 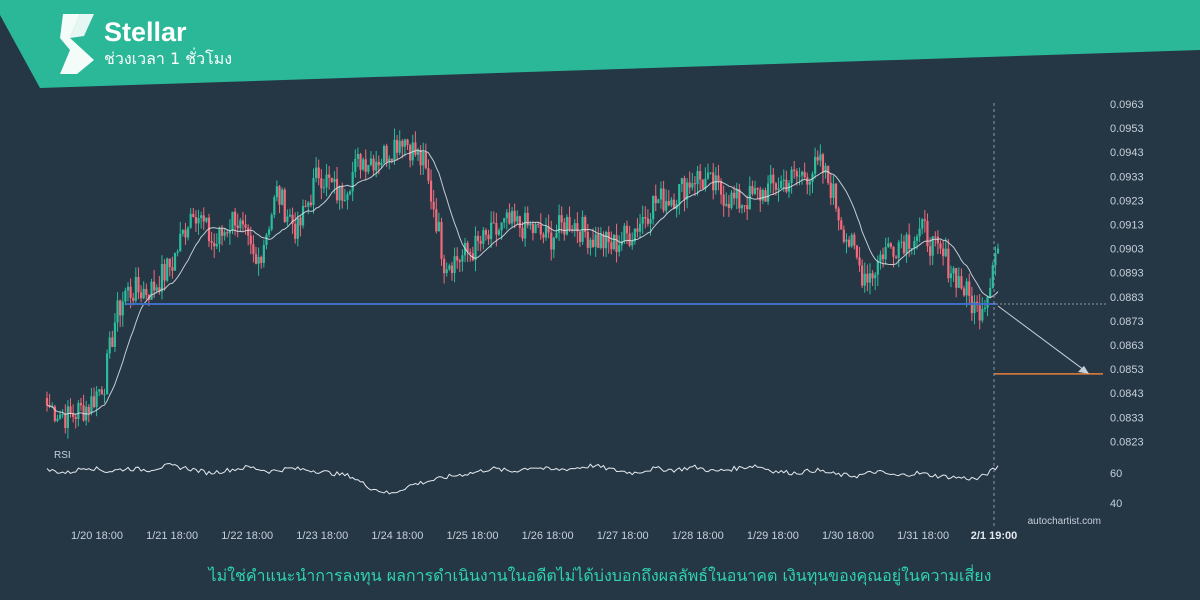 I want to click on rsi-line, so click(x=522, y=478).